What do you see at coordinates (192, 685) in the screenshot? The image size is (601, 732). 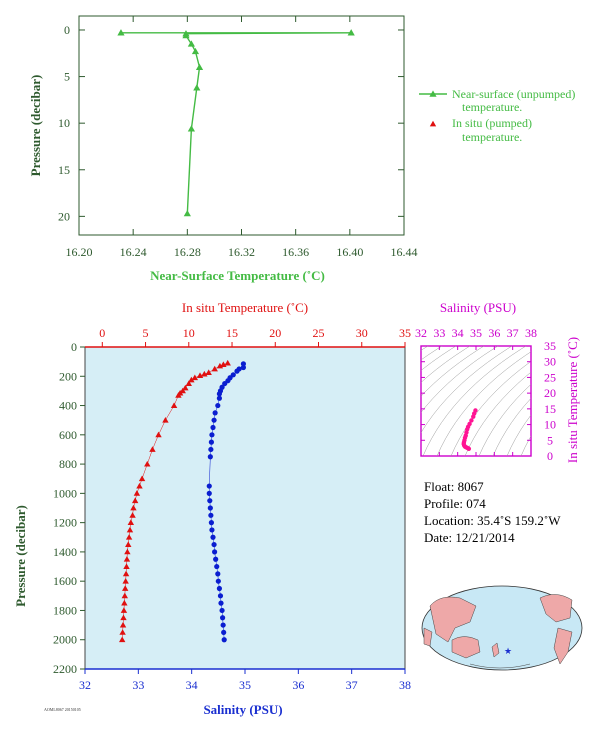 I see `salinity-tick-label: 34` at bounding box center [192, 685].